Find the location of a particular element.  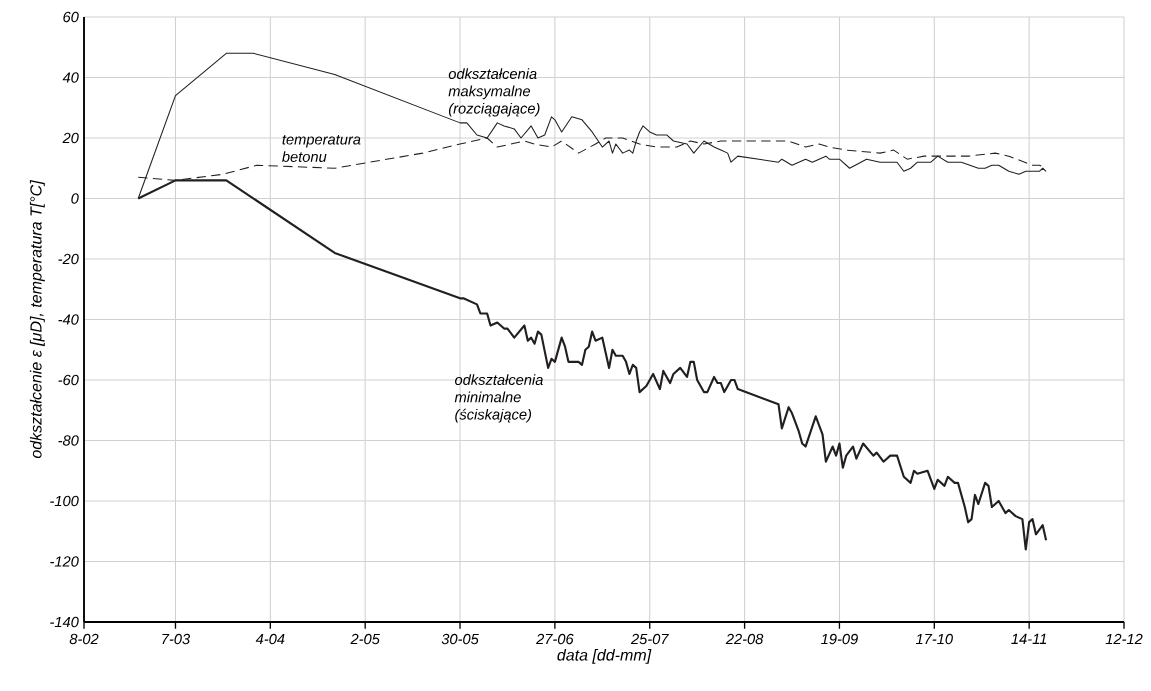

x-tick-label: 4-04 is located at coordinates (270, 639).